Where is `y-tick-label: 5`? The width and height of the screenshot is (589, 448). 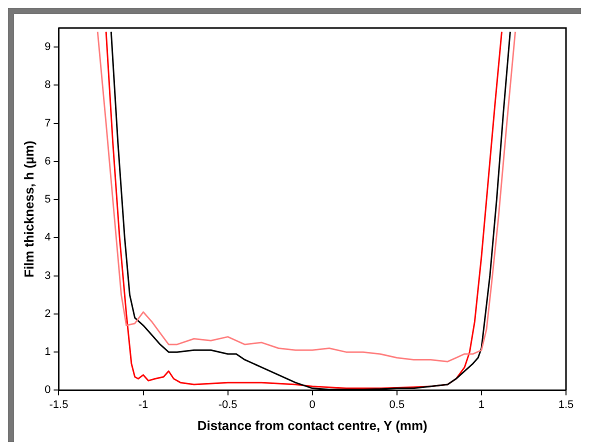
y-tick-label: 5 is located at coordinates (47, 200).